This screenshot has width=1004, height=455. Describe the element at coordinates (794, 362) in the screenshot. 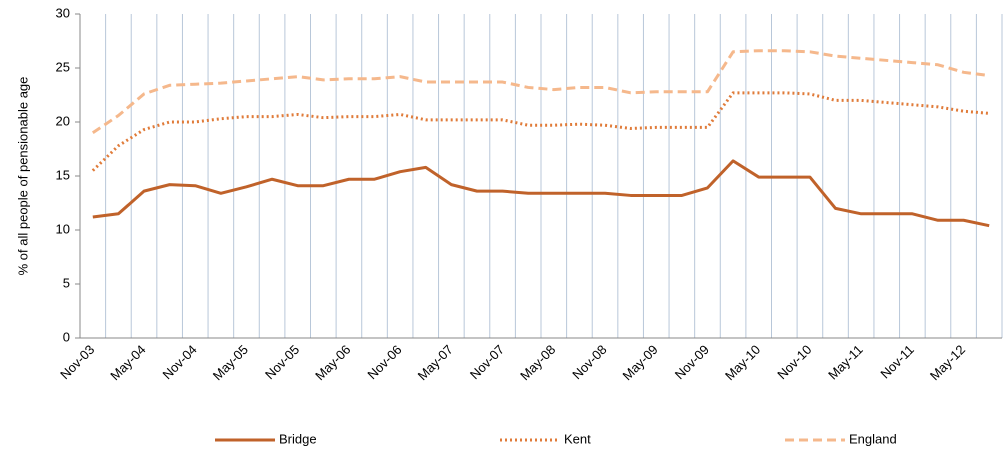

I see `x-tick-label: Nov-10` at that location.